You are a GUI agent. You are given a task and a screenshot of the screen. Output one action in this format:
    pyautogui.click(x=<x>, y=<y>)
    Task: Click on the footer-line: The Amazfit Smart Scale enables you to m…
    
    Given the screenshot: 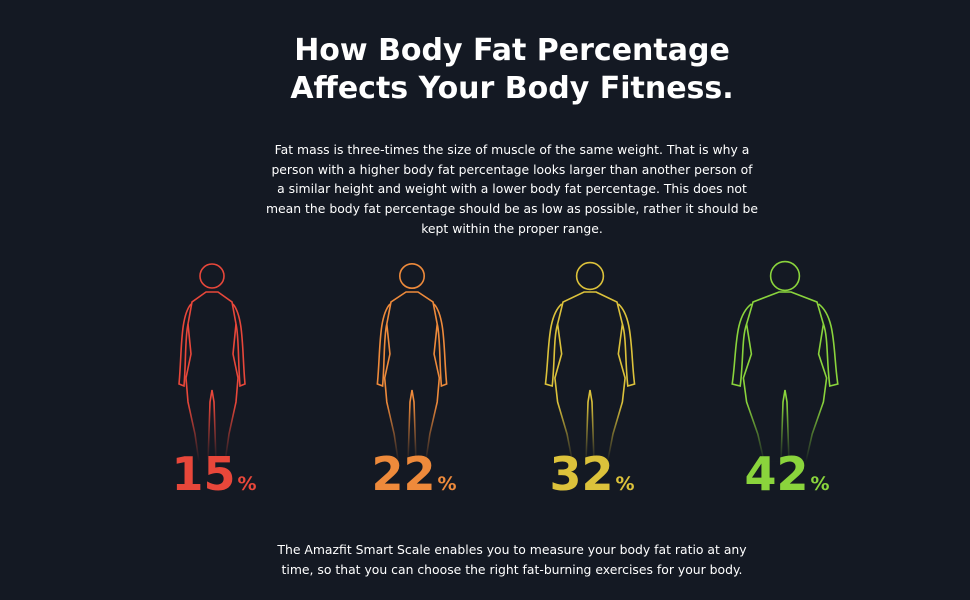 What is the action you would take?
    pyautogui.click(x=512, y=549)
    